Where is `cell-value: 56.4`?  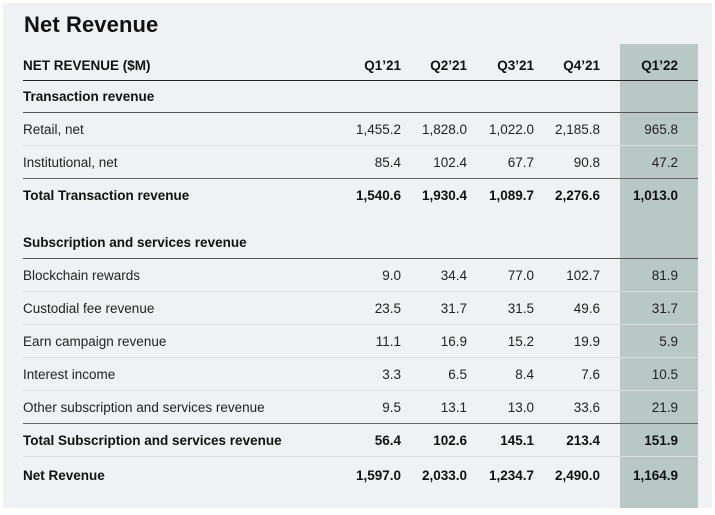 cell-value: 56.4 is located at coordinates (373, 440).